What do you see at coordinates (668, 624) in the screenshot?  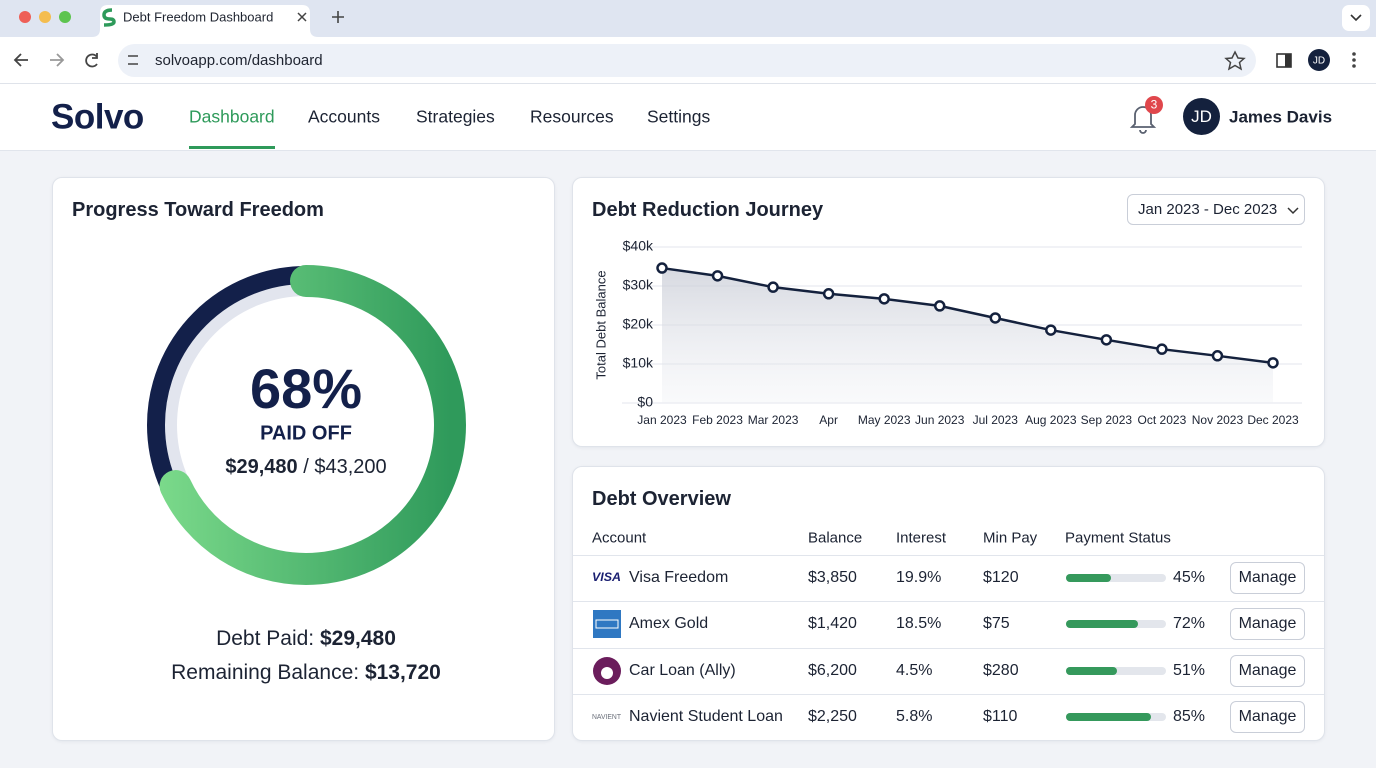 I see `account-name: Amex Gold` at bounding box center [668, 624].